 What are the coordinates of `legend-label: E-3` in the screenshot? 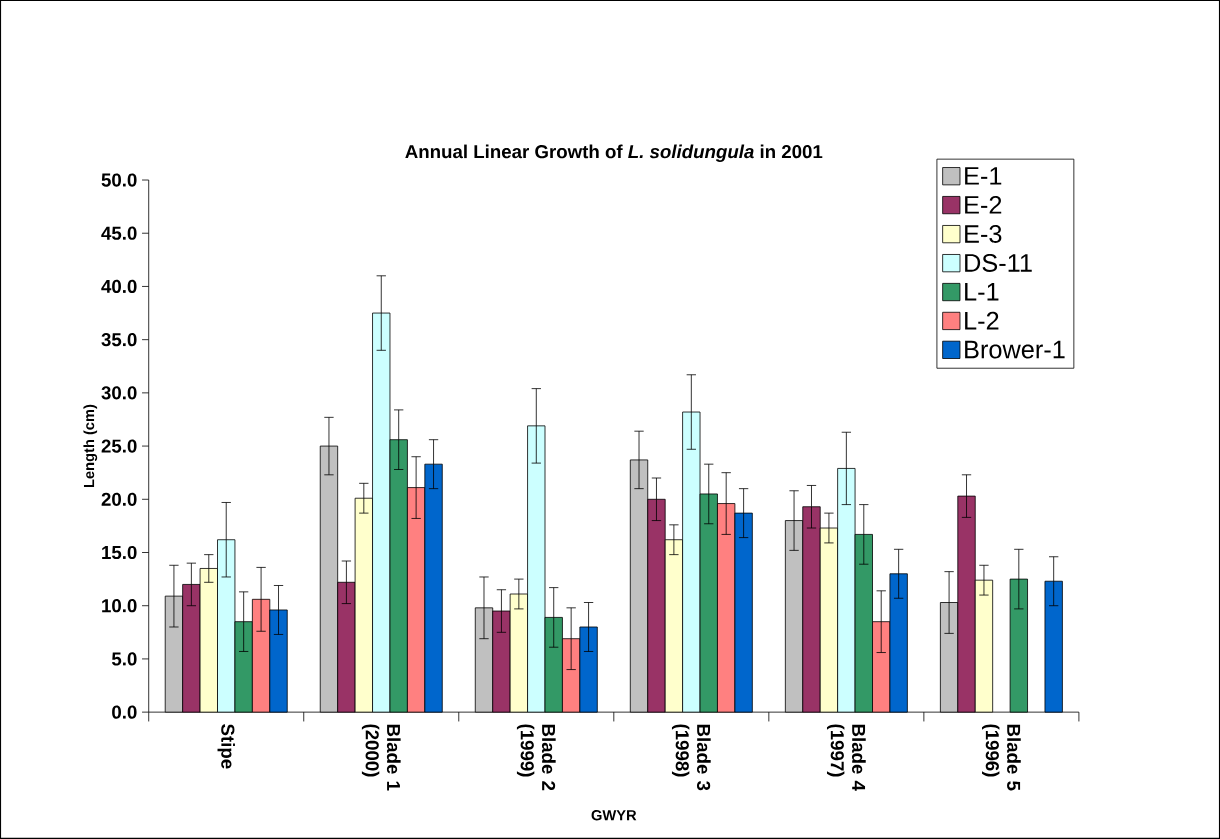 It's located at (983, 233).